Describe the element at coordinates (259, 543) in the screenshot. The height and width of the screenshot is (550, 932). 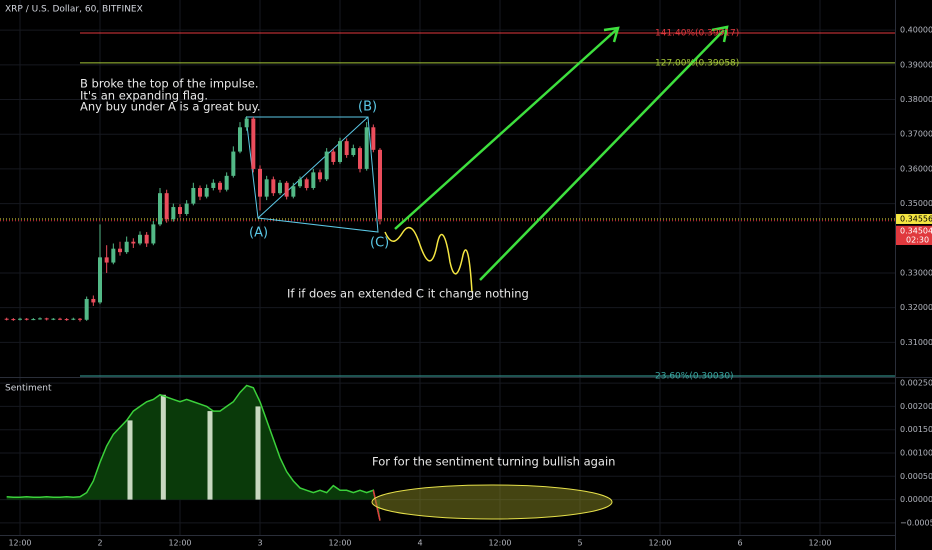
I see `x-tick-label: 3` at that location.